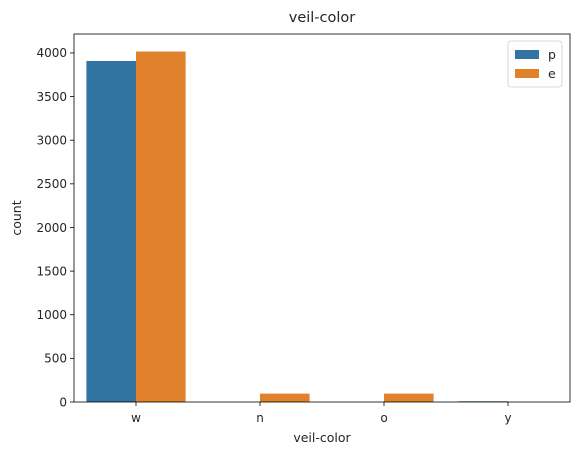 The height and width of the screenshot is (455, 580). What do you see at coordinates (51, 271) in the screenshot?
I see `y-tick-label: 1500` at bounding box center [51, 271].